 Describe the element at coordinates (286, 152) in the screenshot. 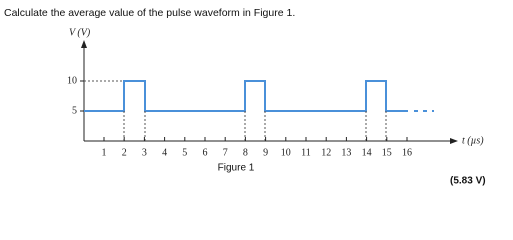

I see `x-tick-label: 10` at that location.